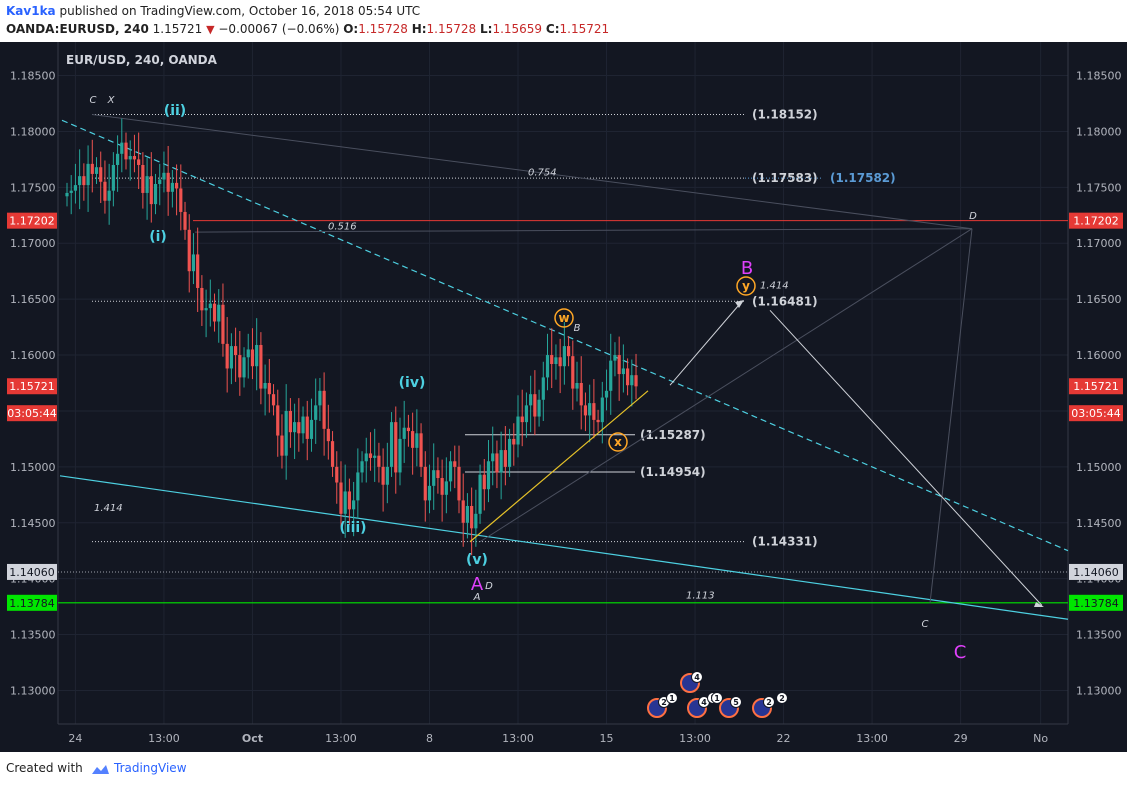 The height and width of the screenshot is (786, 1127). Describe the element at coordinates (563, 318) in the screenshot. I see `wave-label-w: w` at that location.